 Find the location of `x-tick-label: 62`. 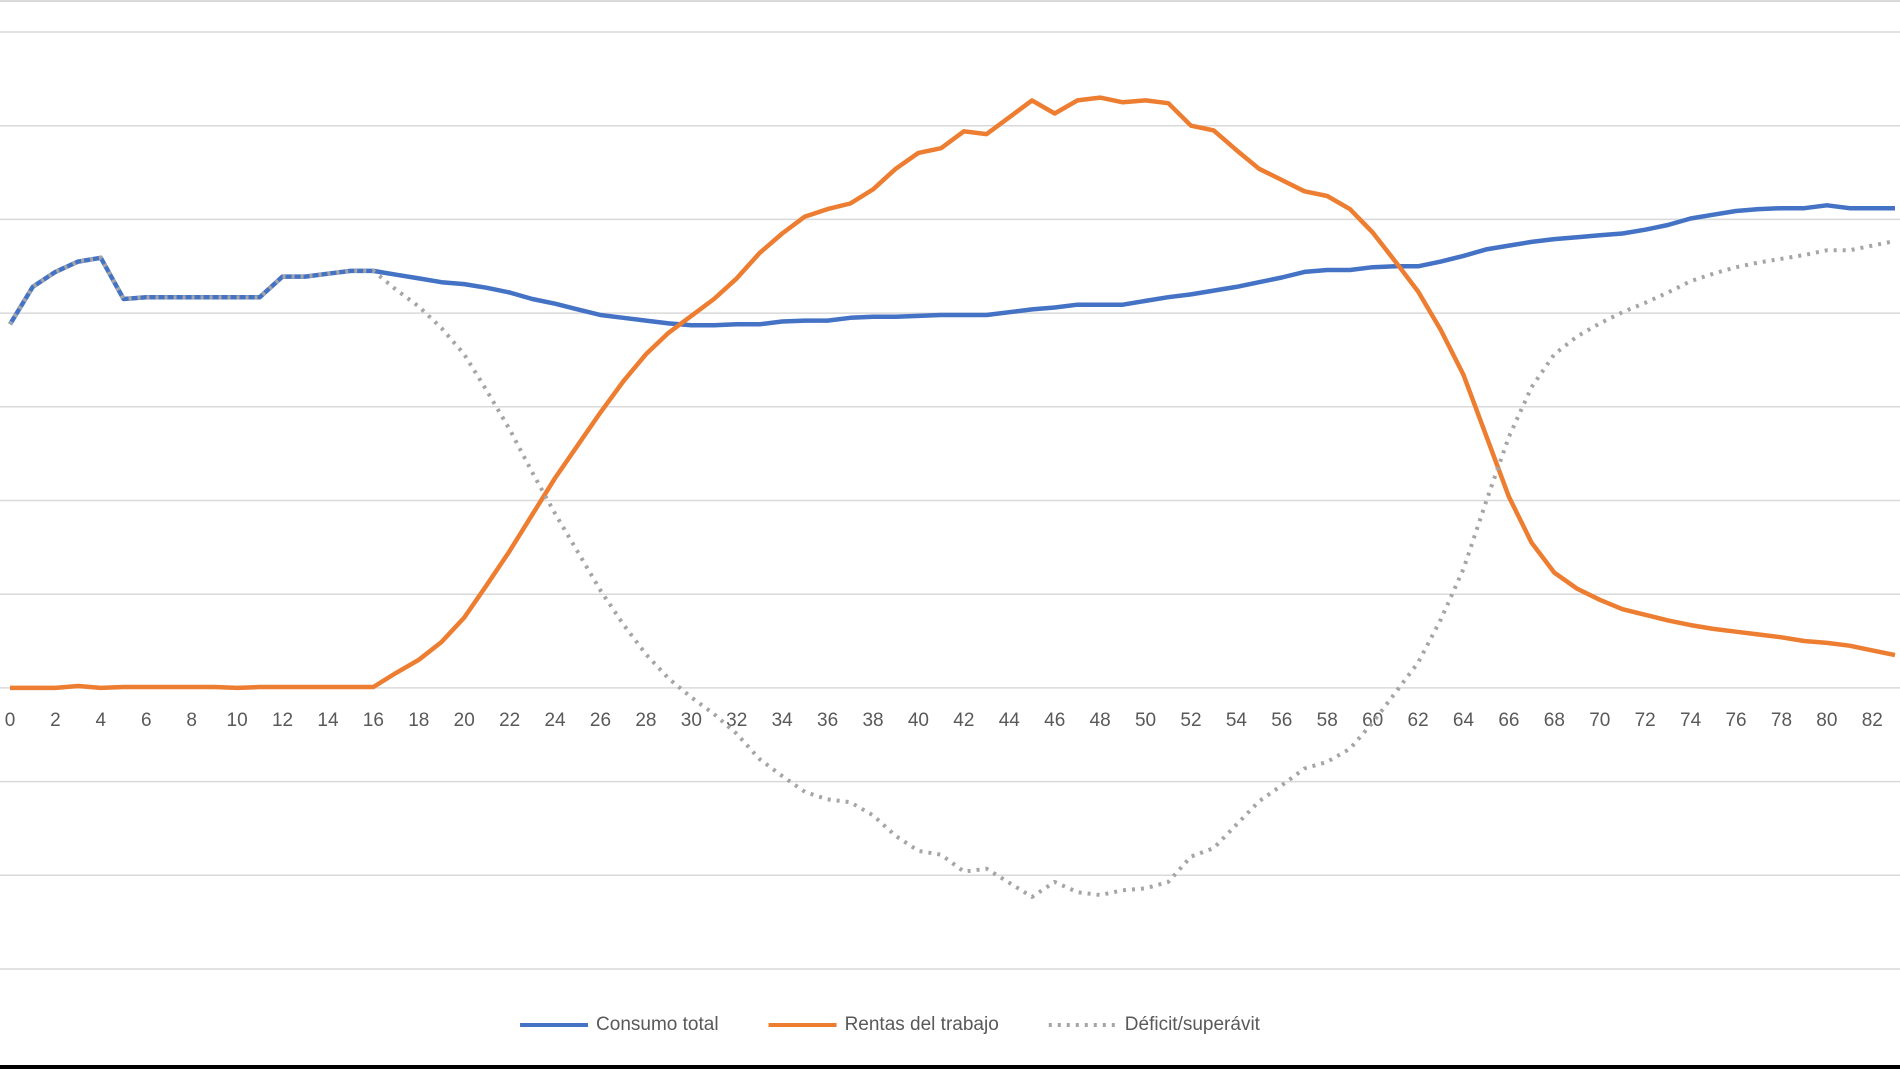

x-tick-label: 62 is located at coordinates (1418, 720).